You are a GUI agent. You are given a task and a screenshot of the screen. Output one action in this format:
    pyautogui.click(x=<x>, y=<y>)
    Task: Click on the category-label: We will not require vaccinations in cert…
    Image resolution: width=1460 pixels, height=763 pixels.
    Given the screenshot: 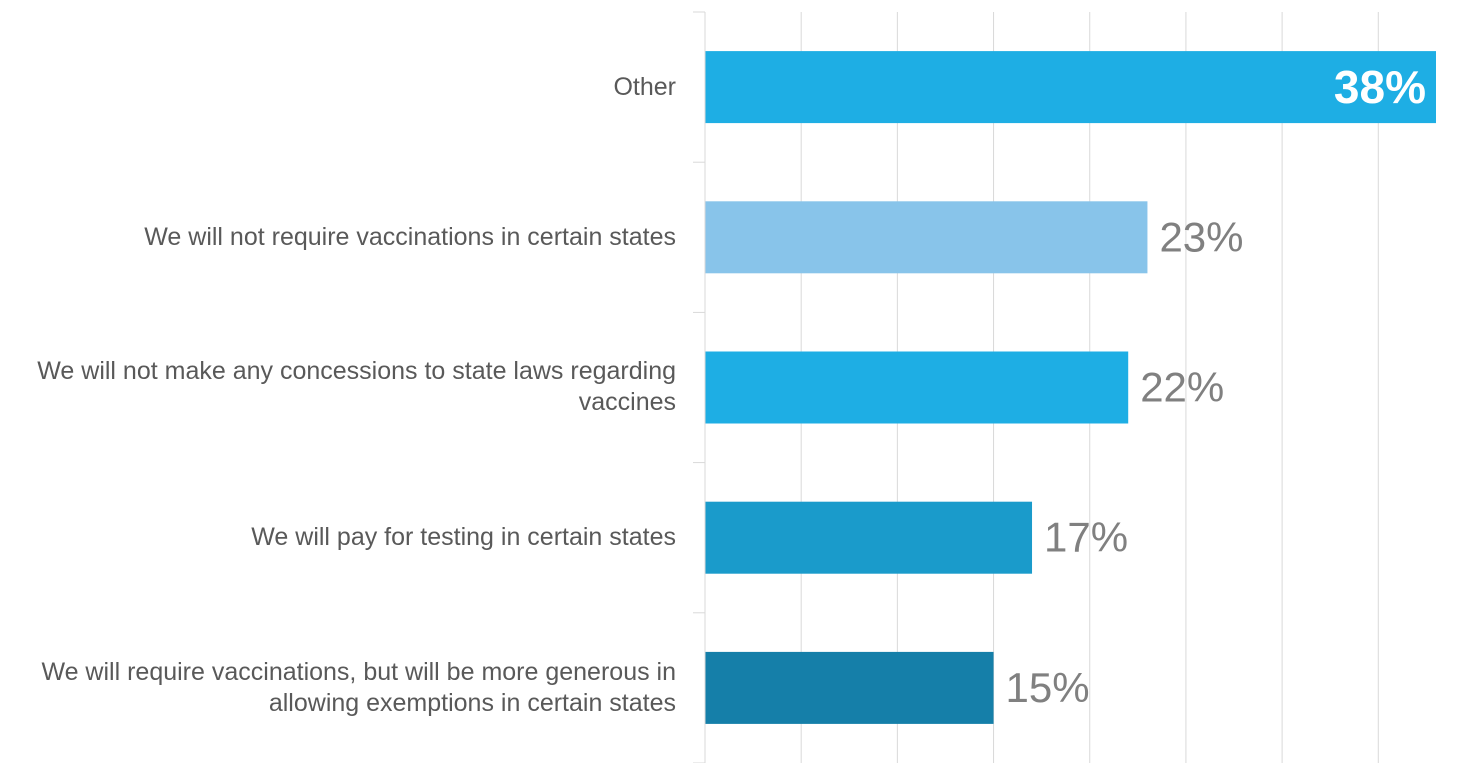 What is the action you would take?
    pyautogui.click(x=410, y=236)
    